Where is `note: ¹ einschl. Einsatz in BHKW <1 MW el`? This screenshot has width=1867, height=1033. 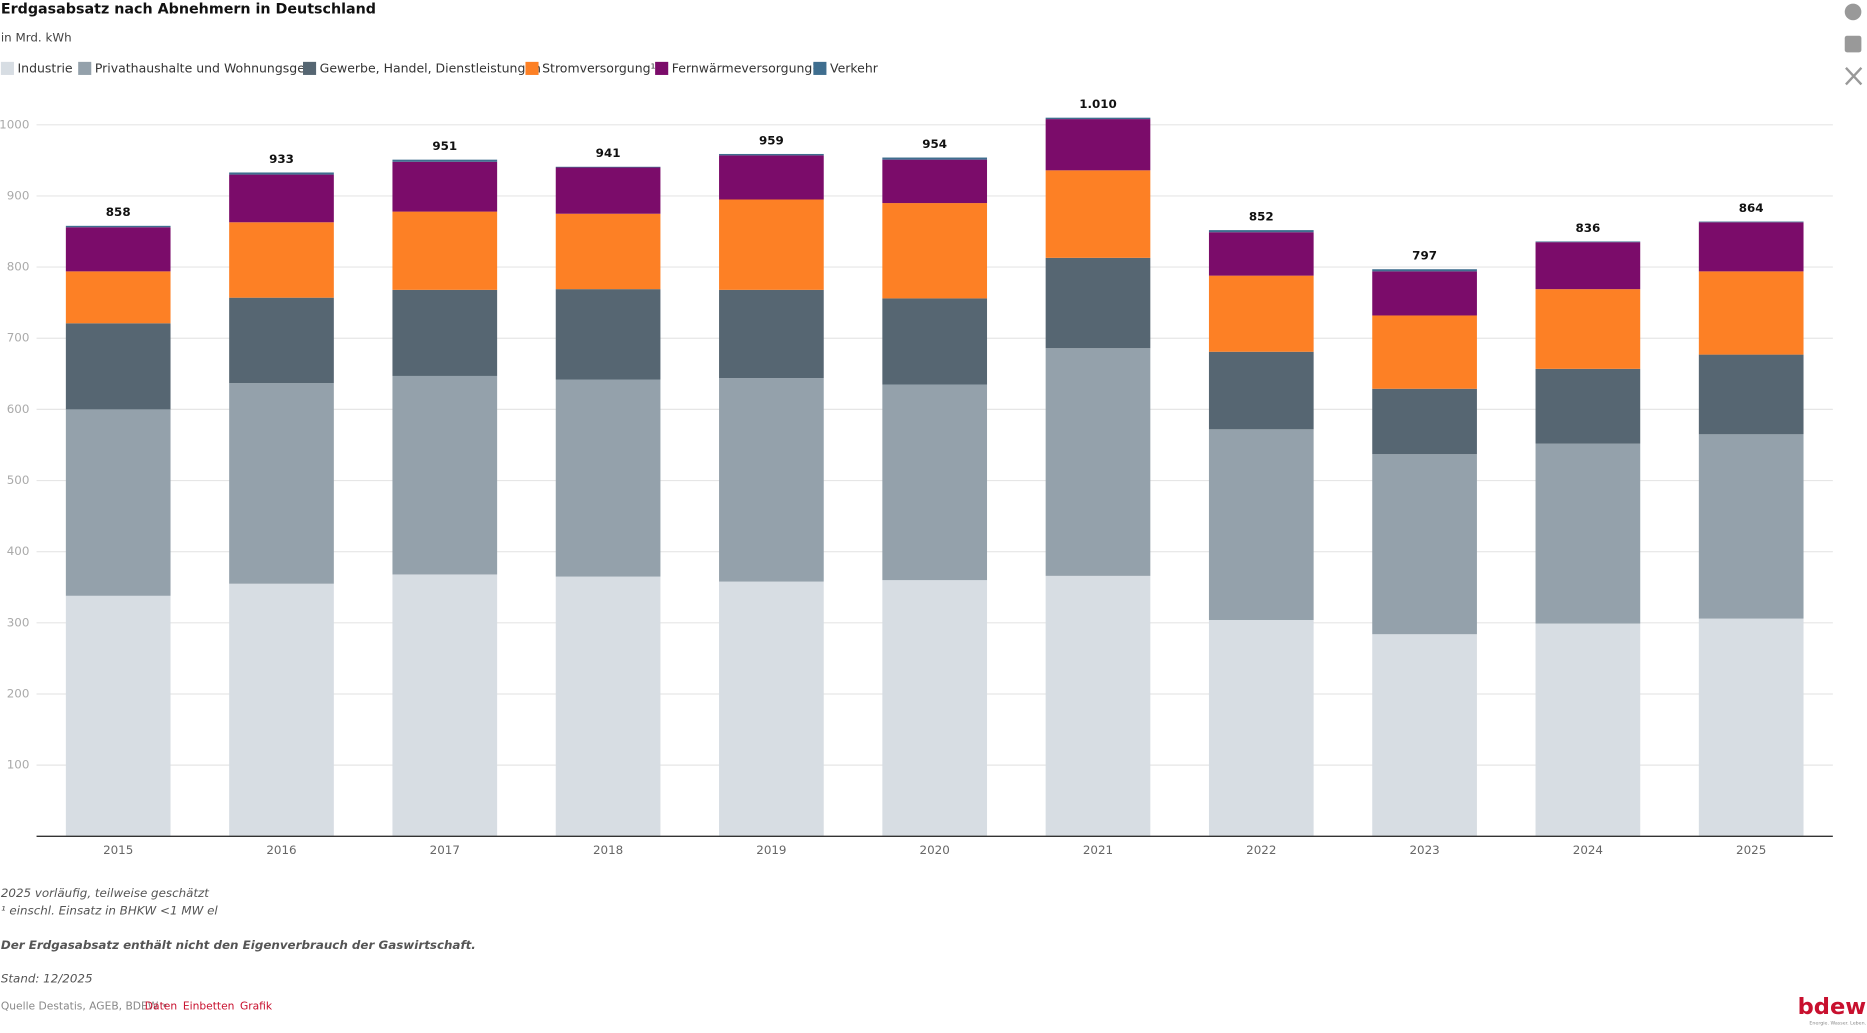
note: ¹ einschl. Einsatz in BHKW <1 MW el is located at coordinates (110, 911).